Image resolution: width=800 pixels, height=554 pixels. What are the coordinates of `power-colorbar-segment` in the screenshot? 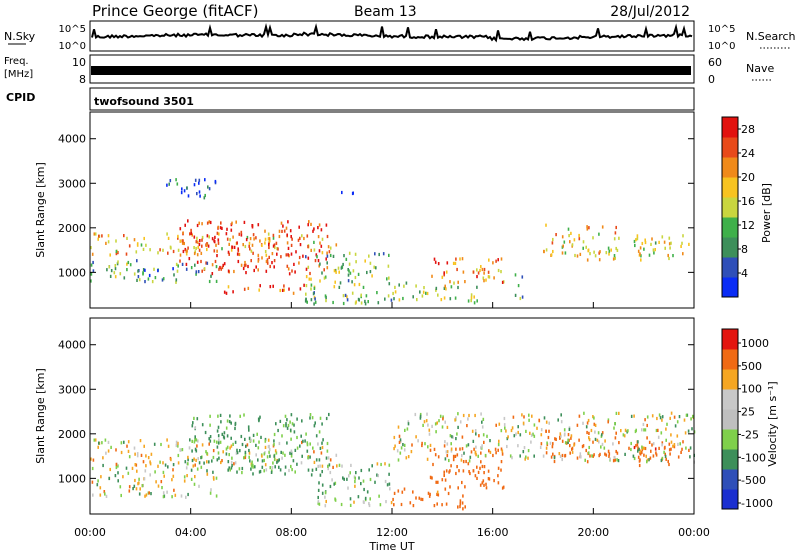 It's located at (730, 247).